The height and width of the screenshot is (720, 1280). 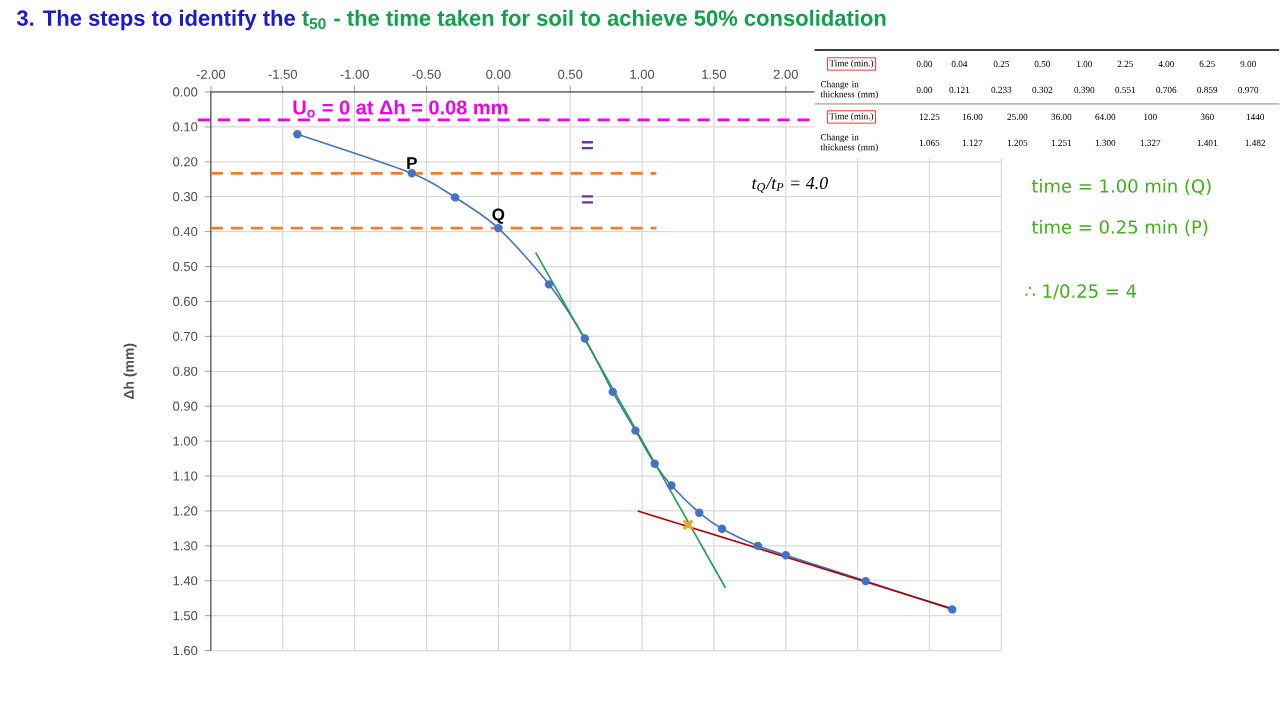 I want to click on text: 36.00, so click(x=1061, y=117).